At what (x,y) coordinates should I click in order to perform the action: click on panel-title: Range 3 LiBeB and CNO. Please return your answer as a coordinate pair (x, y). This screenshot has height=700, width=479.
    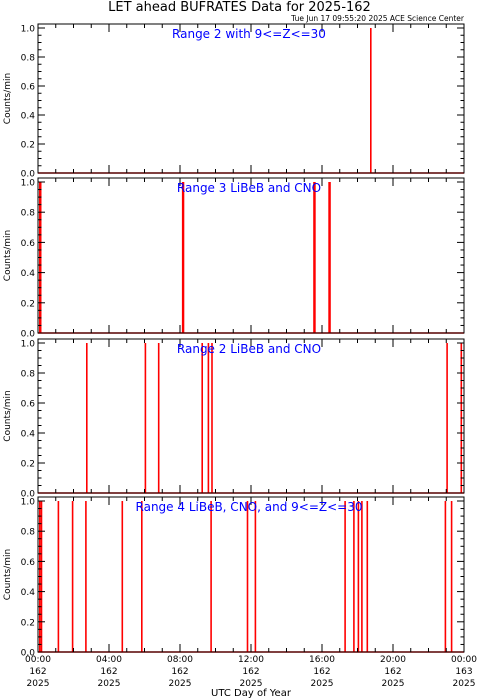
    Looking at the image, I should click on (249, 188).